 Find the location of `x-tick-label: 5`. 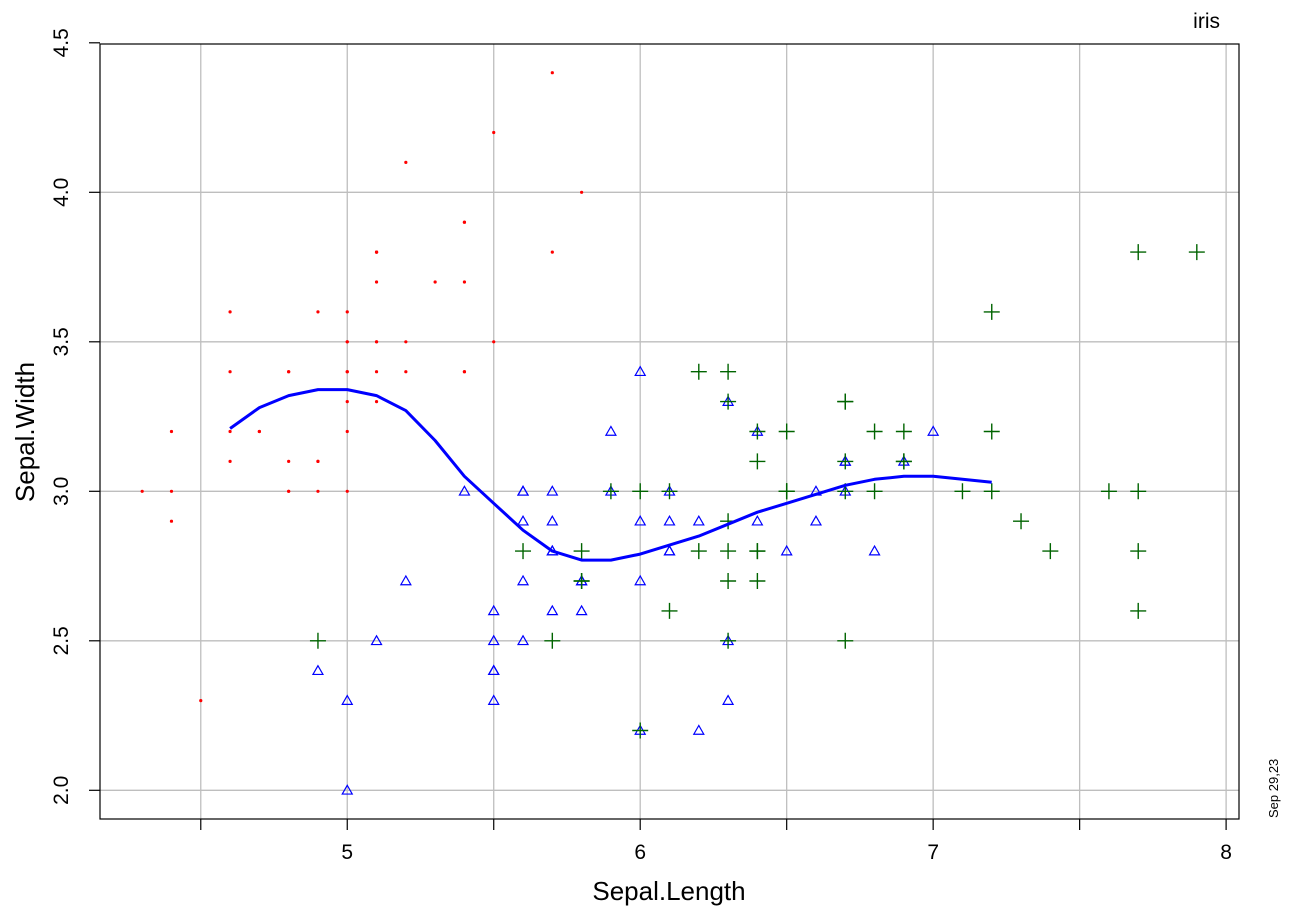

x-tick-label: 5 is located at coordinates (347, 852).